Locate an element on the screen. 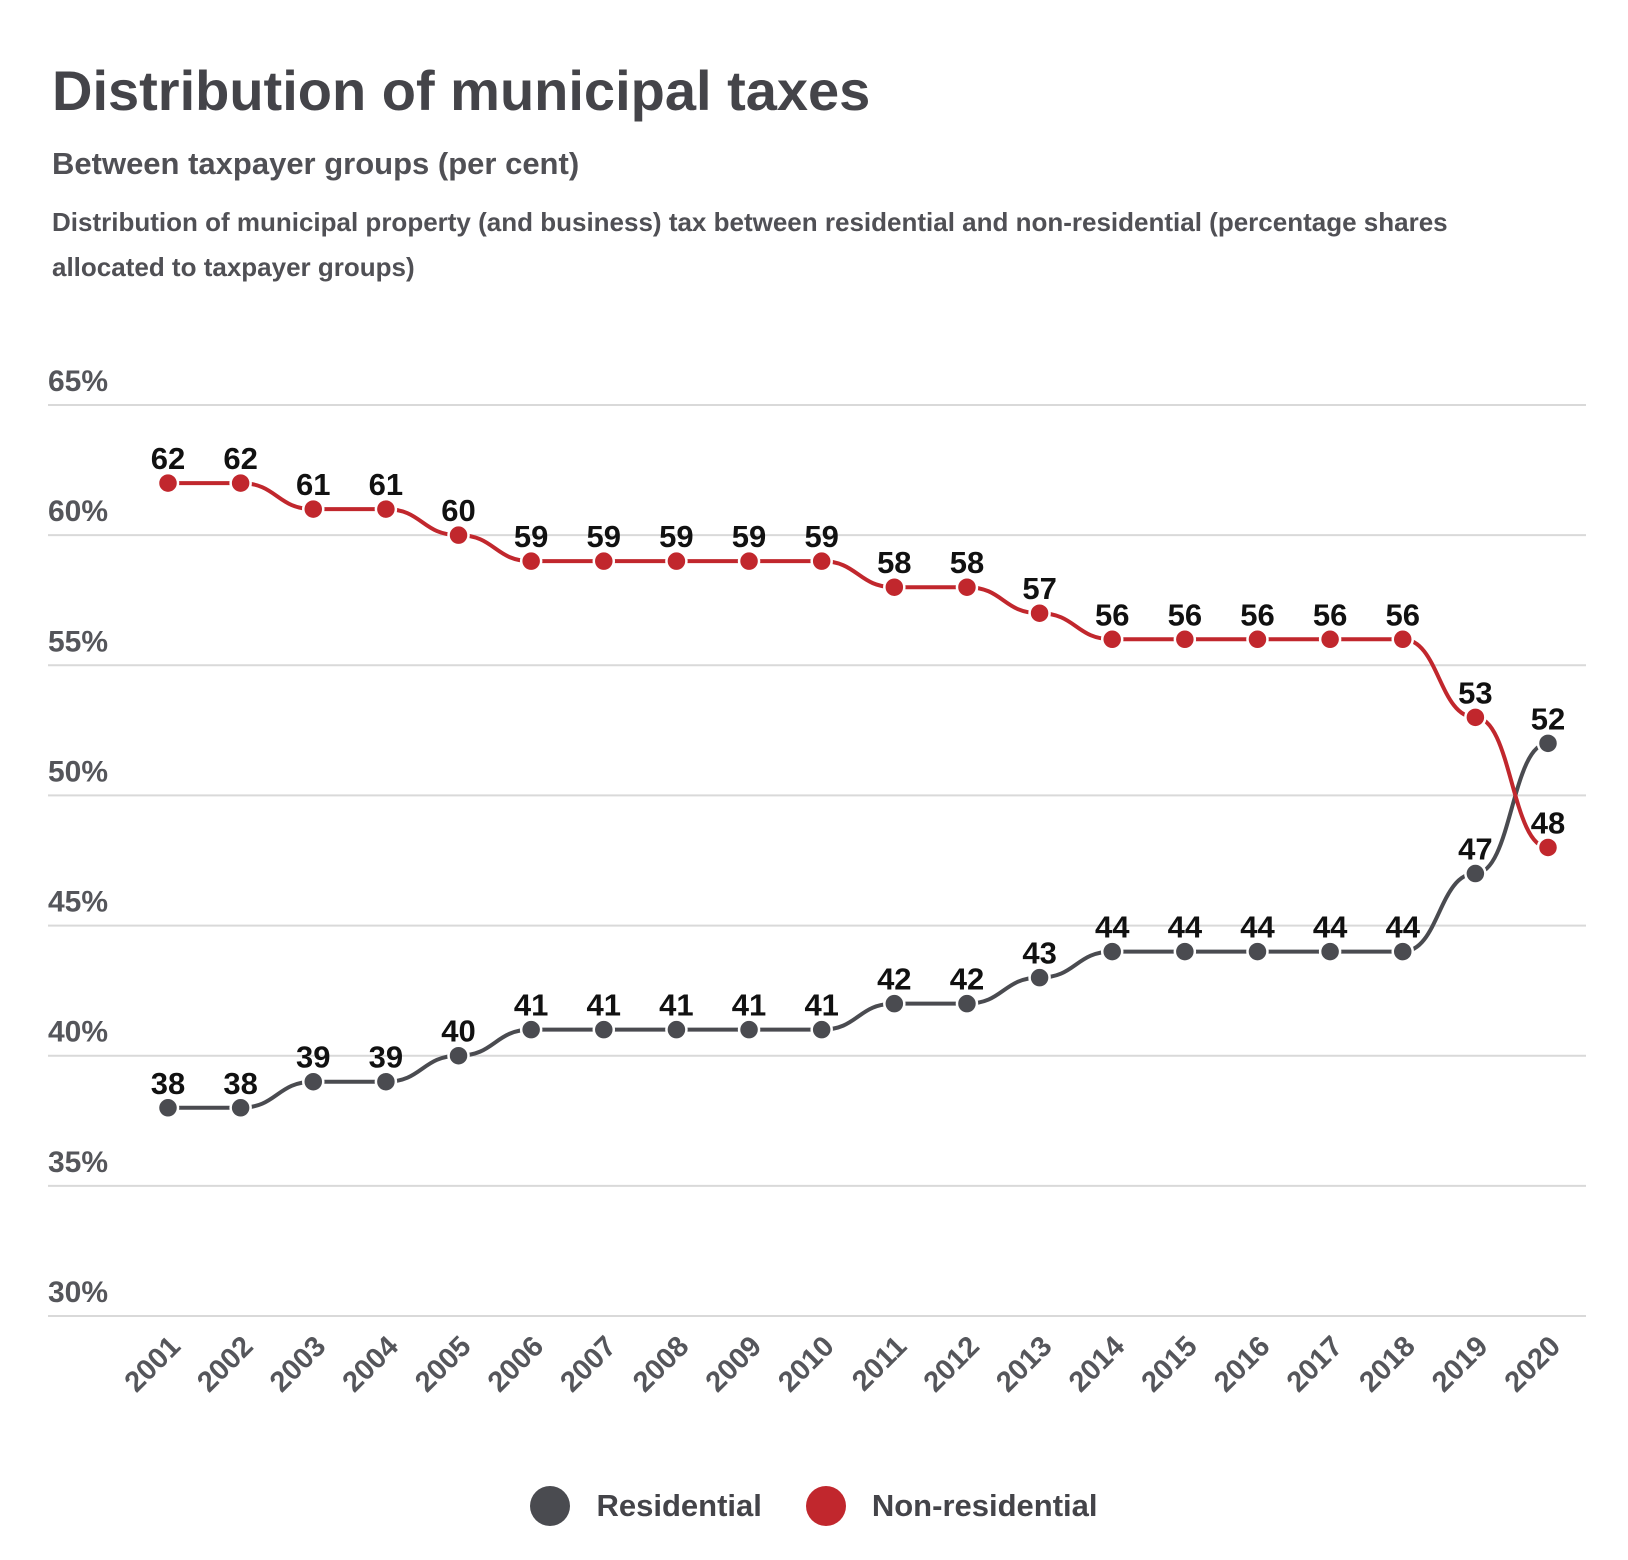  x-tick-label: 2014 is located at coordinates (1097, 1364).